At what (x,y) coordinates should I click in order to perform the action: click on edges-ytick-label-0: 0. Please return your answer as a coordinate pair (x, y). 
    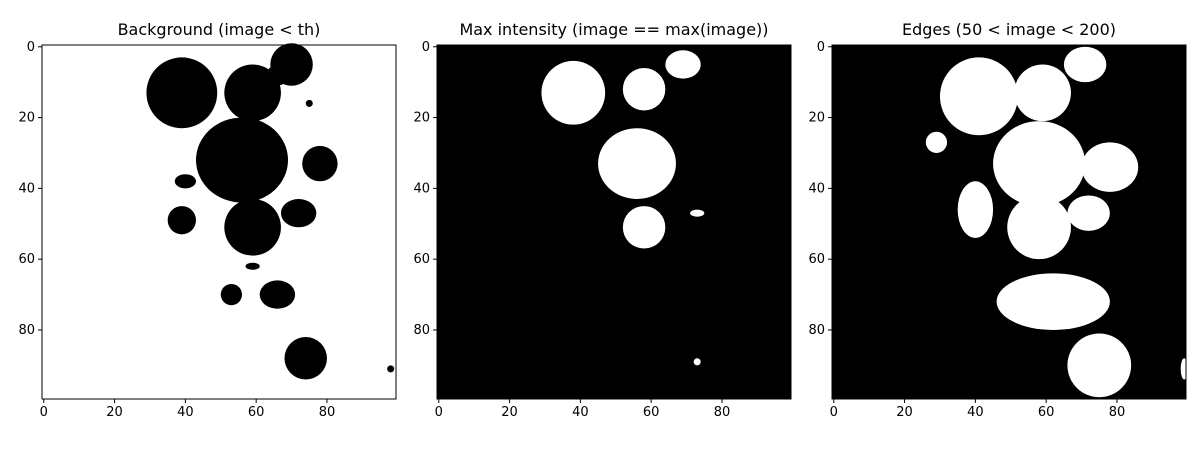
    Looking at the image, I should click on (821, 47).